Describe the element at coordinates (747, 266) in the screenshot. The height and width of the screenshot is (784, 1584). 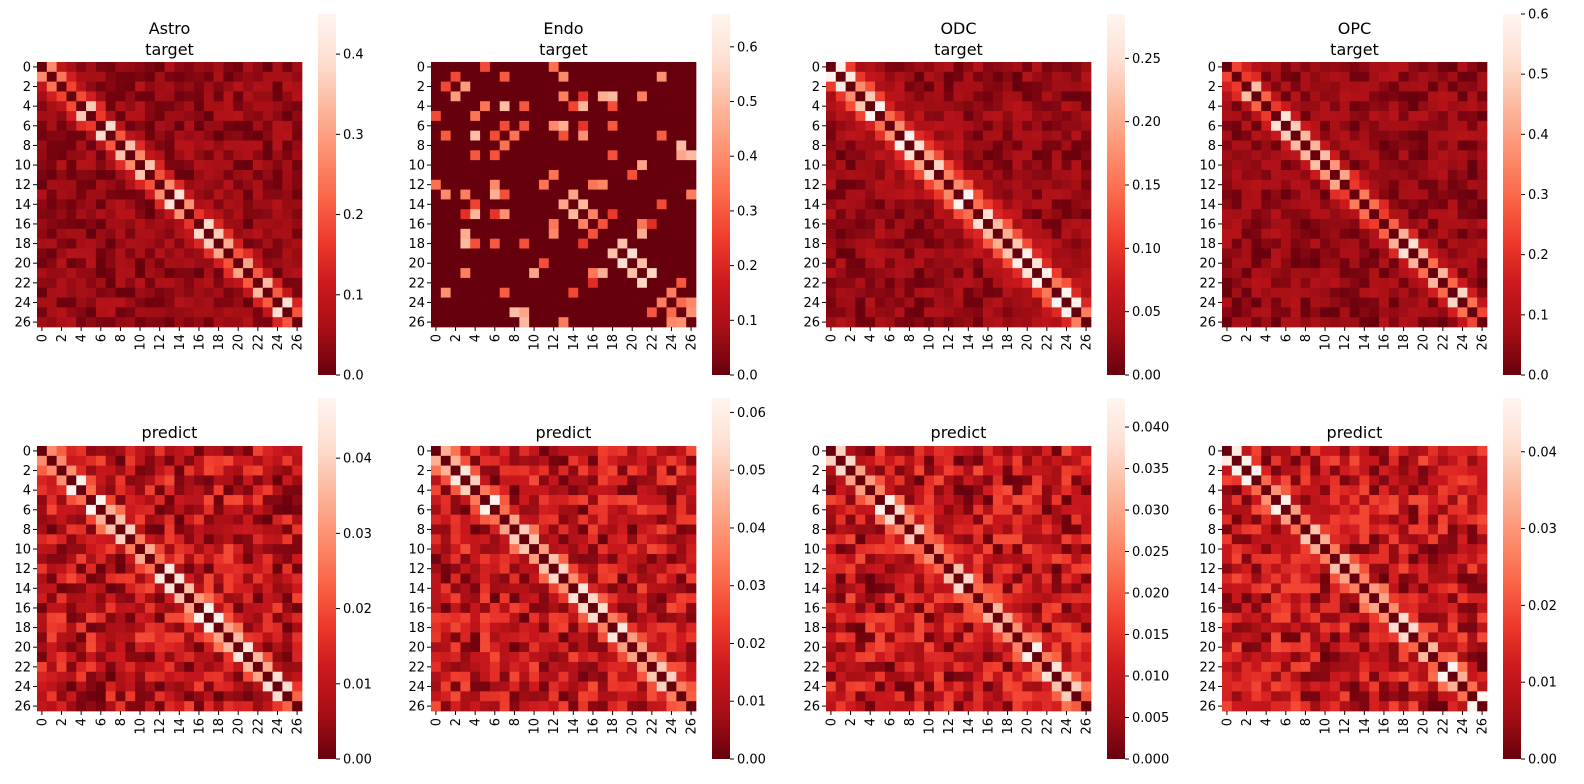
I see `colorbar-tick-label: 0.2` at that location.